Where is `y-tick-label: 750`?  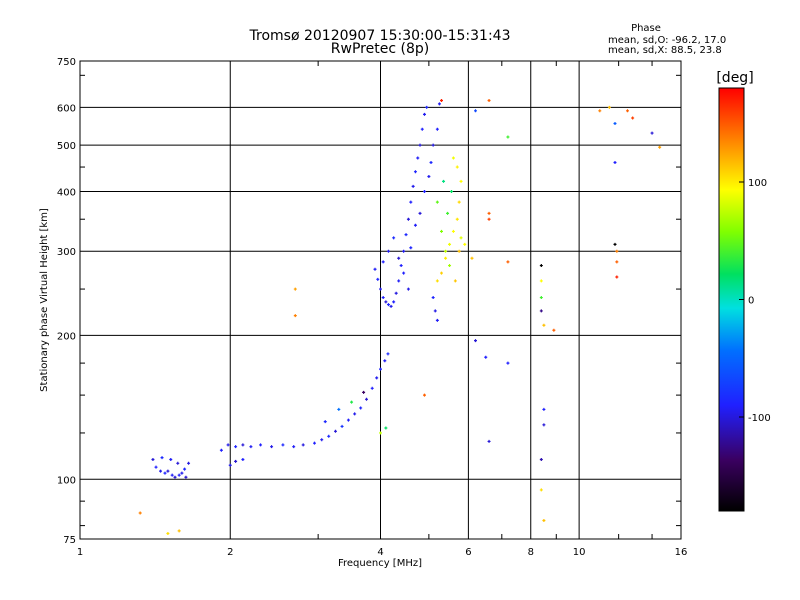 y-tick-label: 750 is located at coordinates (66, 62).